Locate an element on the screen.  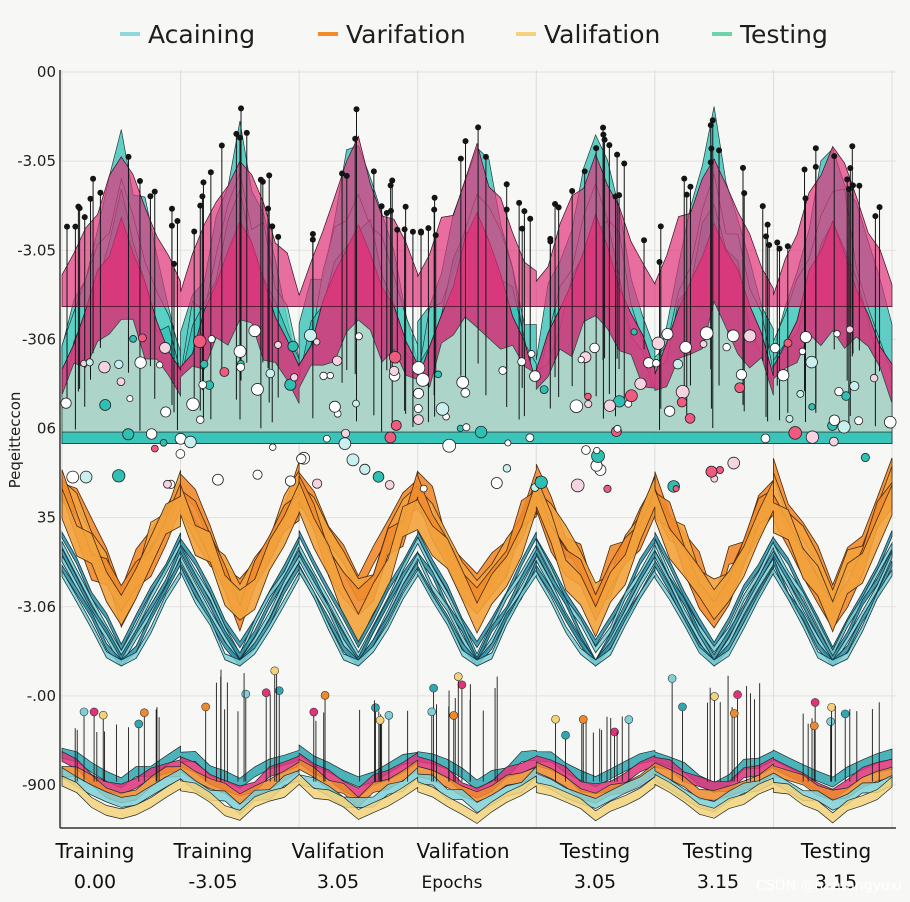
x-category-name: Testing is located at coordinates (594, 851).